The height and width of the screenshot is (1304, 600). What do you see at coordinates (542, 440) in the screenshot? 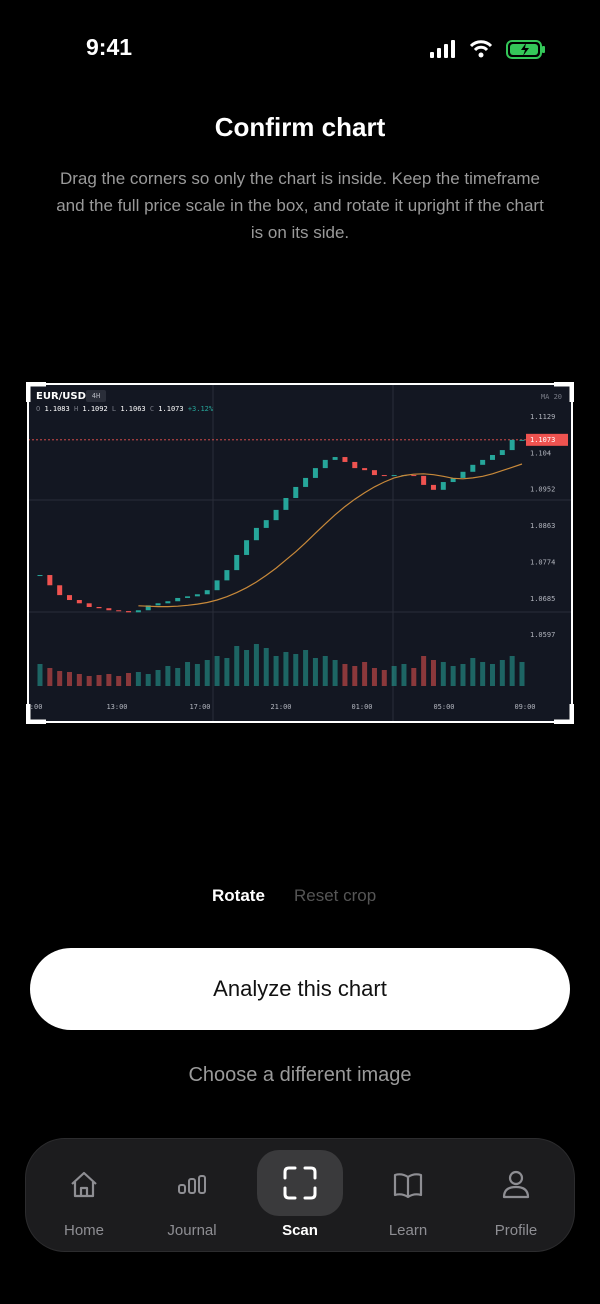
I see `current-price-label: 1.1073` at bounding box center [542, 440].